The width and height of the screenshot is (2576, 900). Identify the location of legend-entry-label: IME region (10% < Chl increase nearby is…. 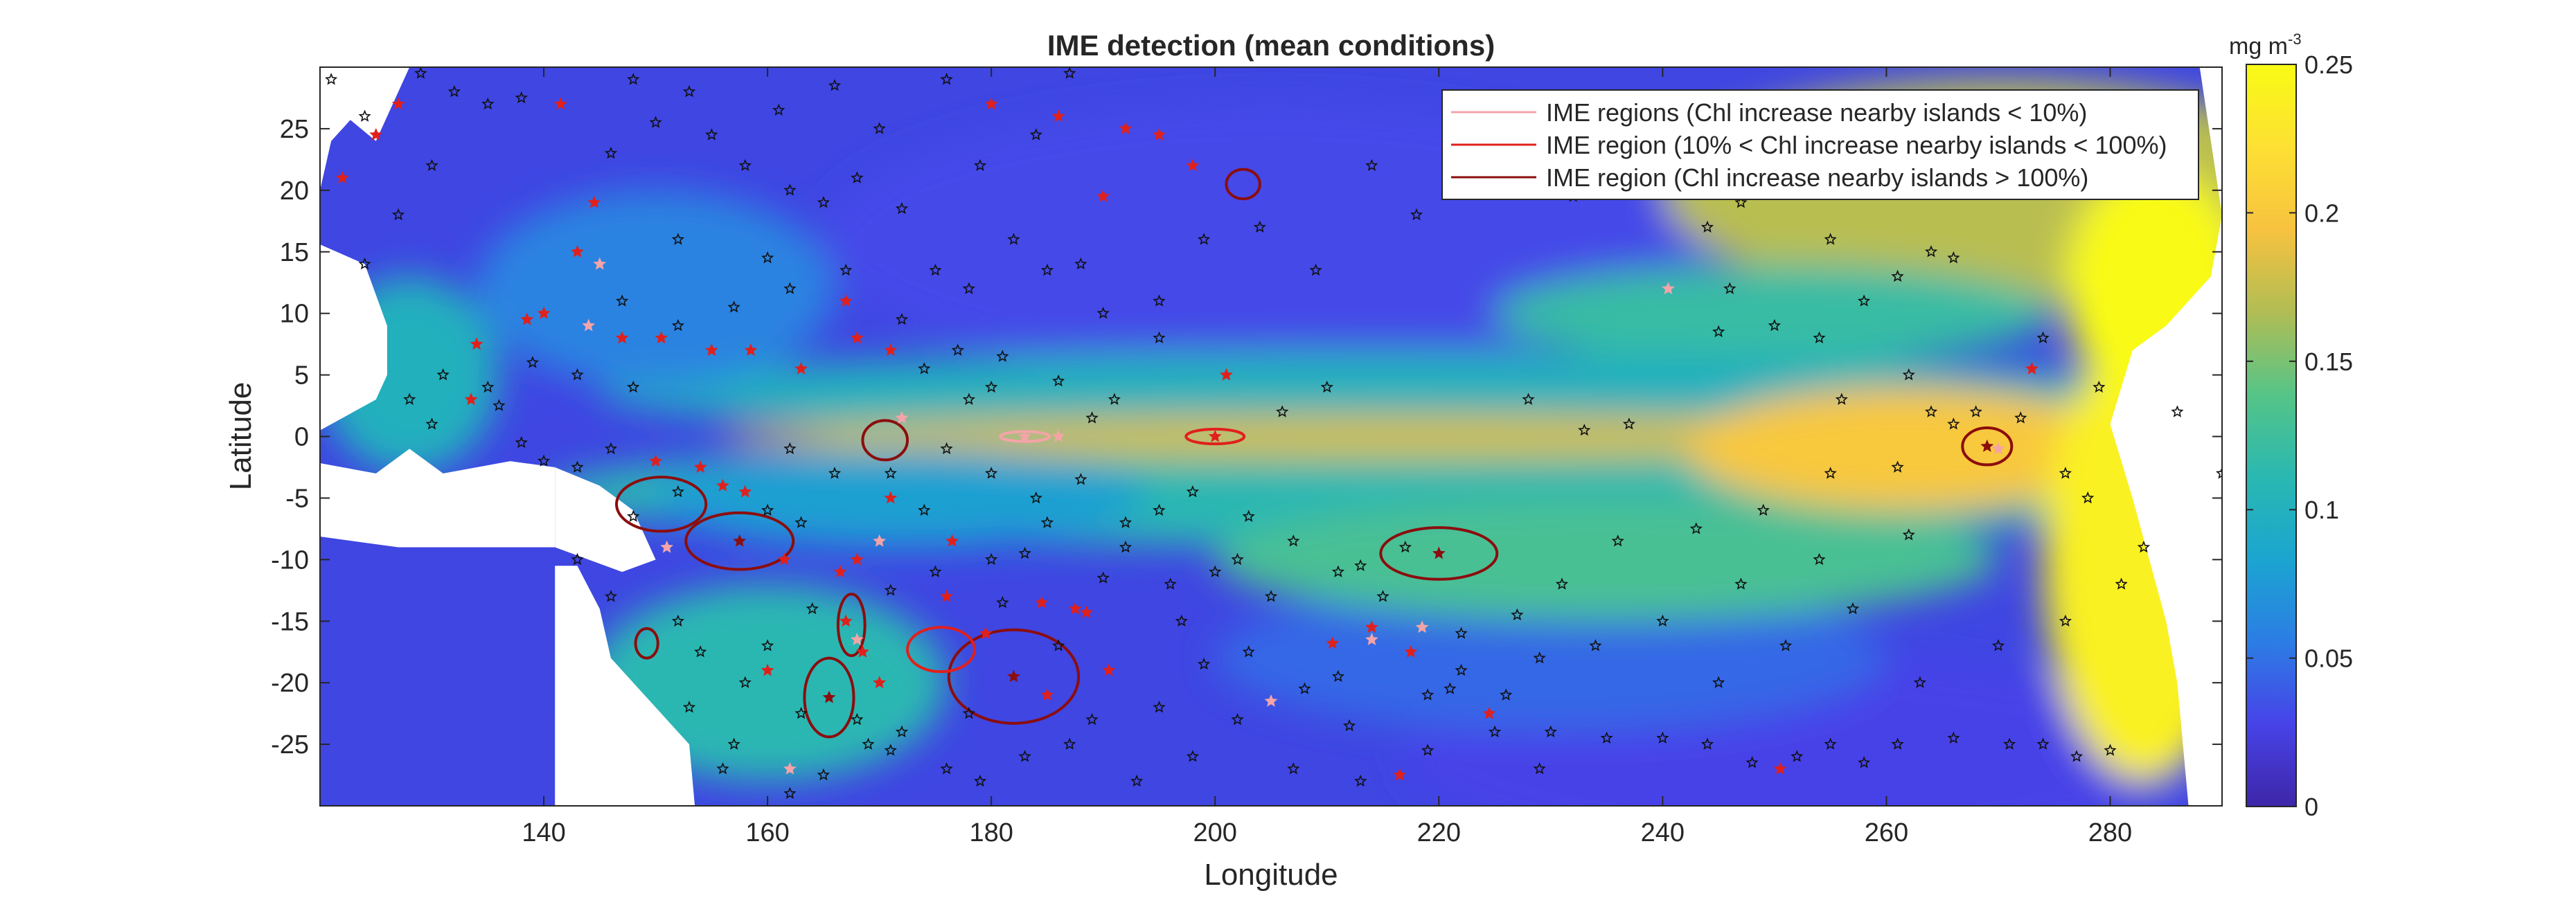
(1856, 145).